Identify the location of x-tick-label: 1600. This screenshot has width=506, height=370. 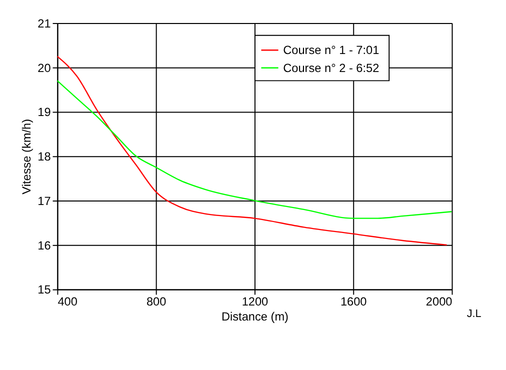
(354, 301).